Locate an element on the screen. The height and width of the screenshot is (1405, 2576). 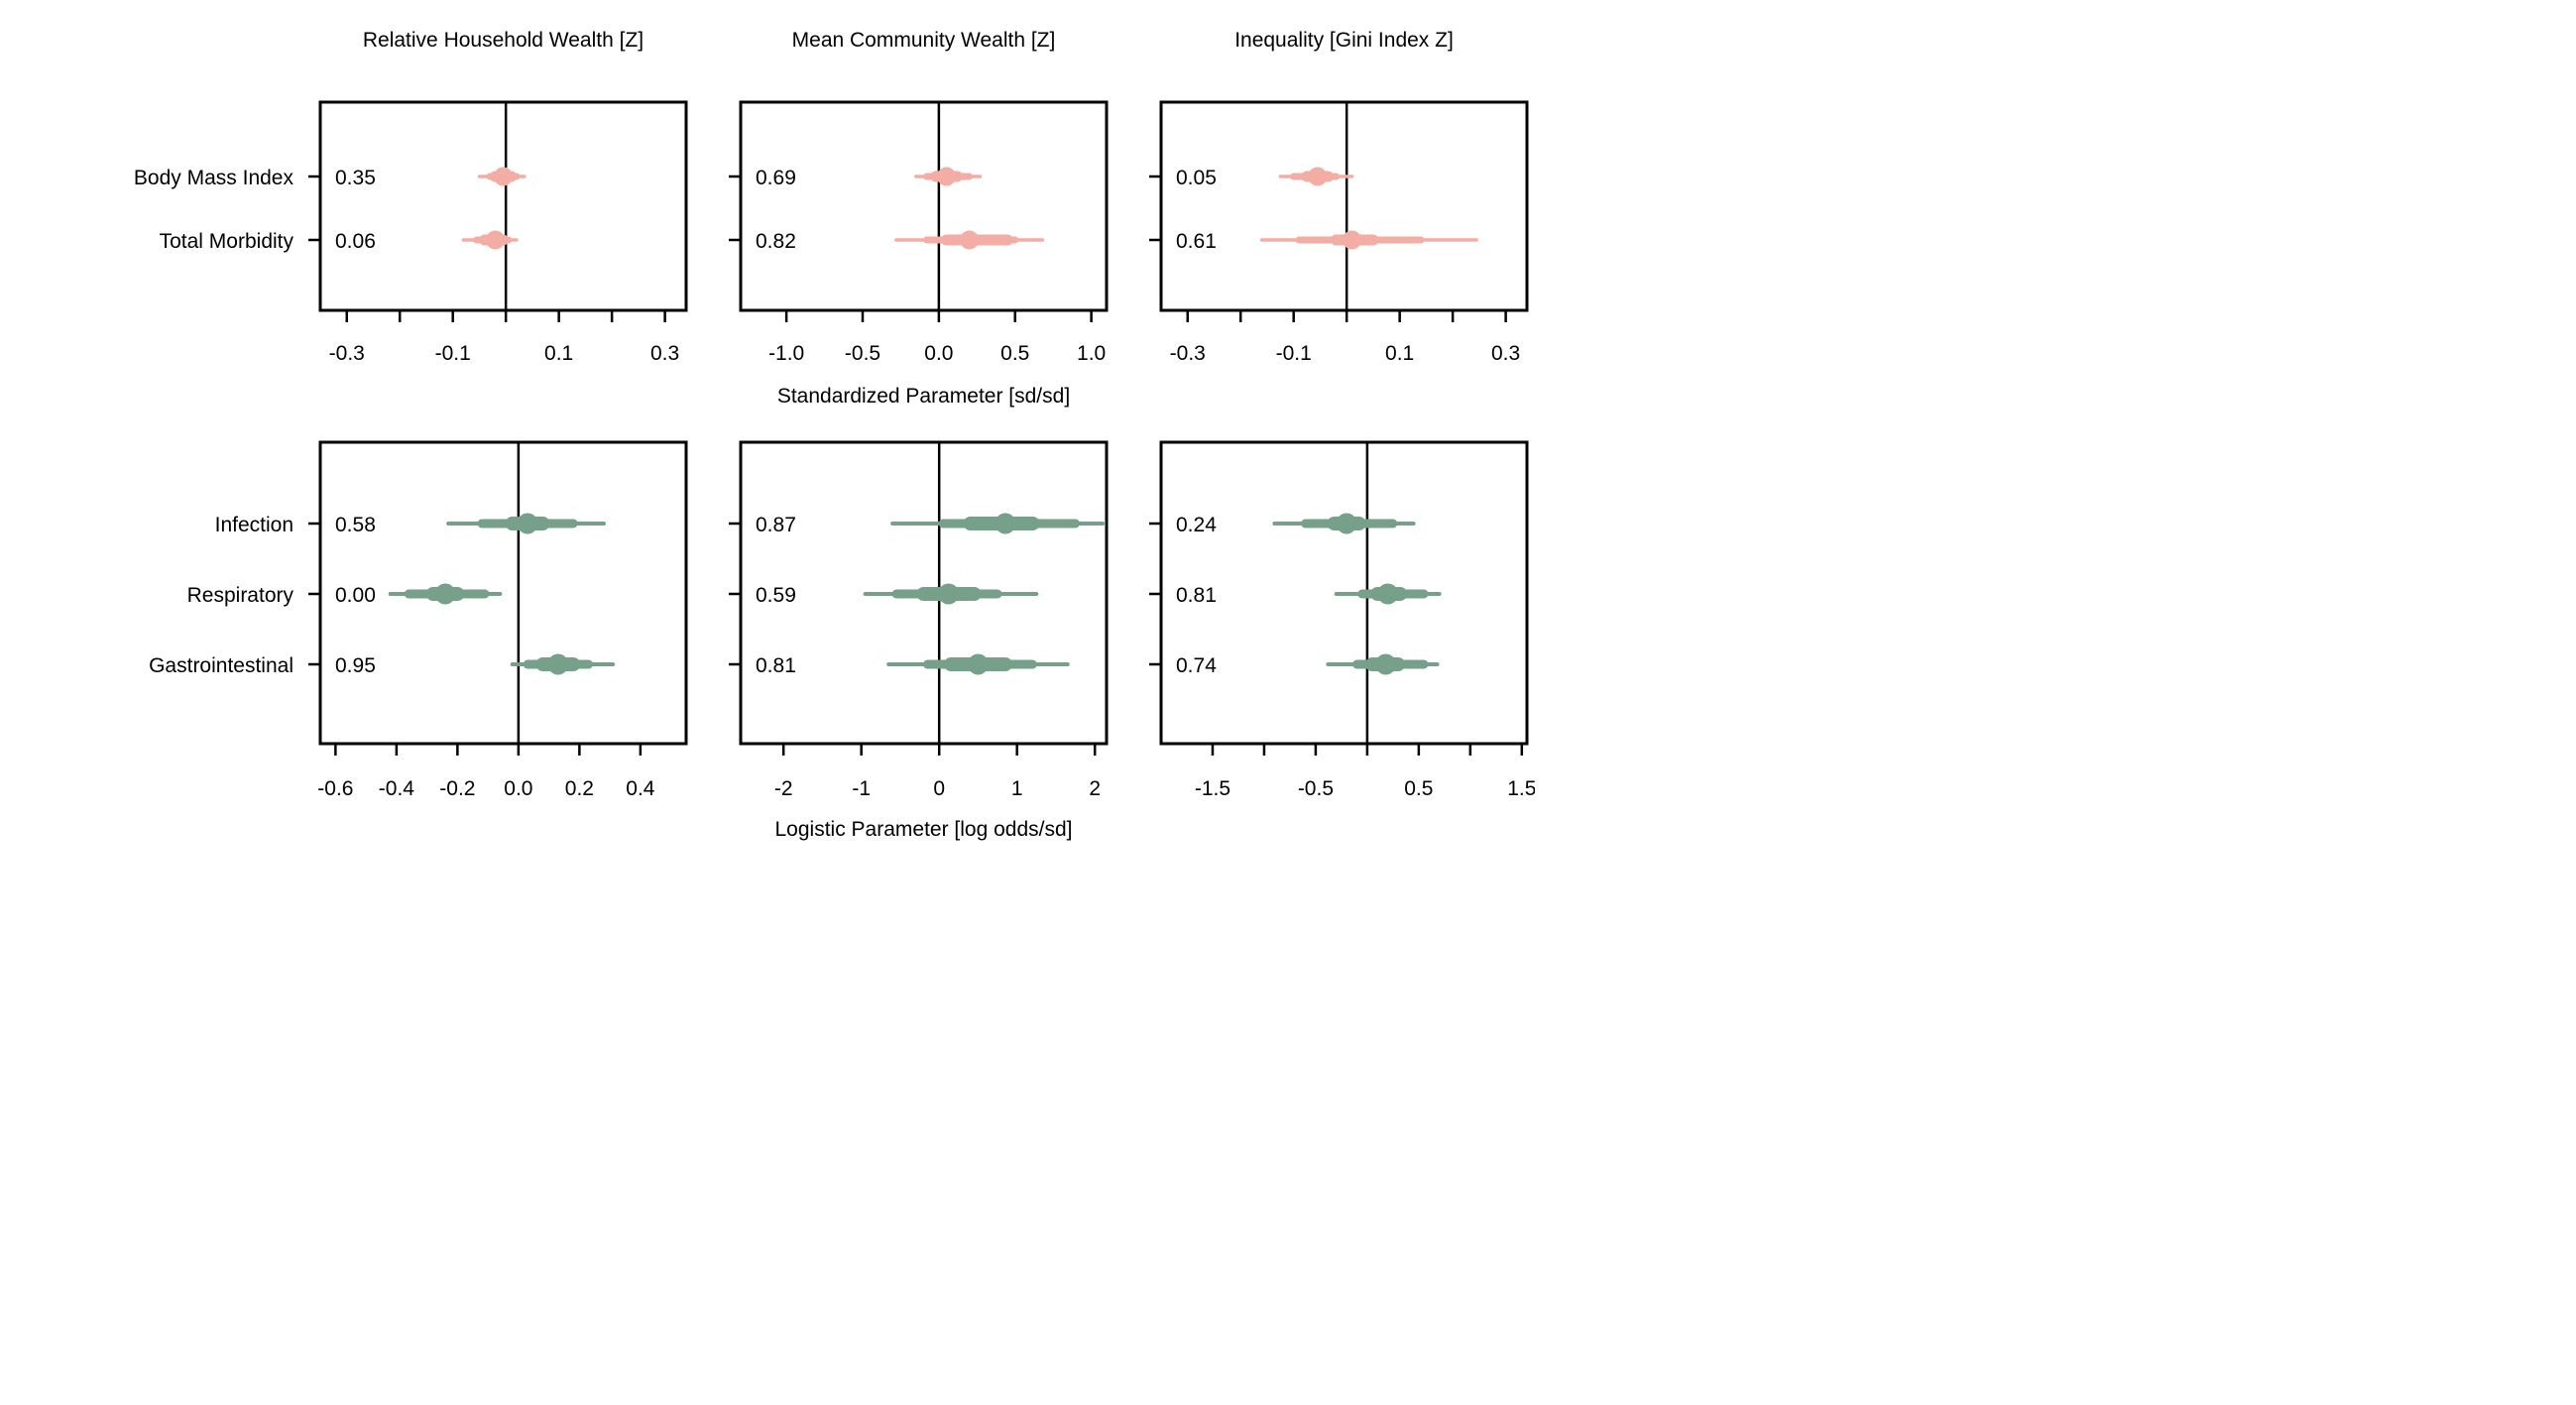
x-tick-label: 0 is located at coordinates (939, 788).